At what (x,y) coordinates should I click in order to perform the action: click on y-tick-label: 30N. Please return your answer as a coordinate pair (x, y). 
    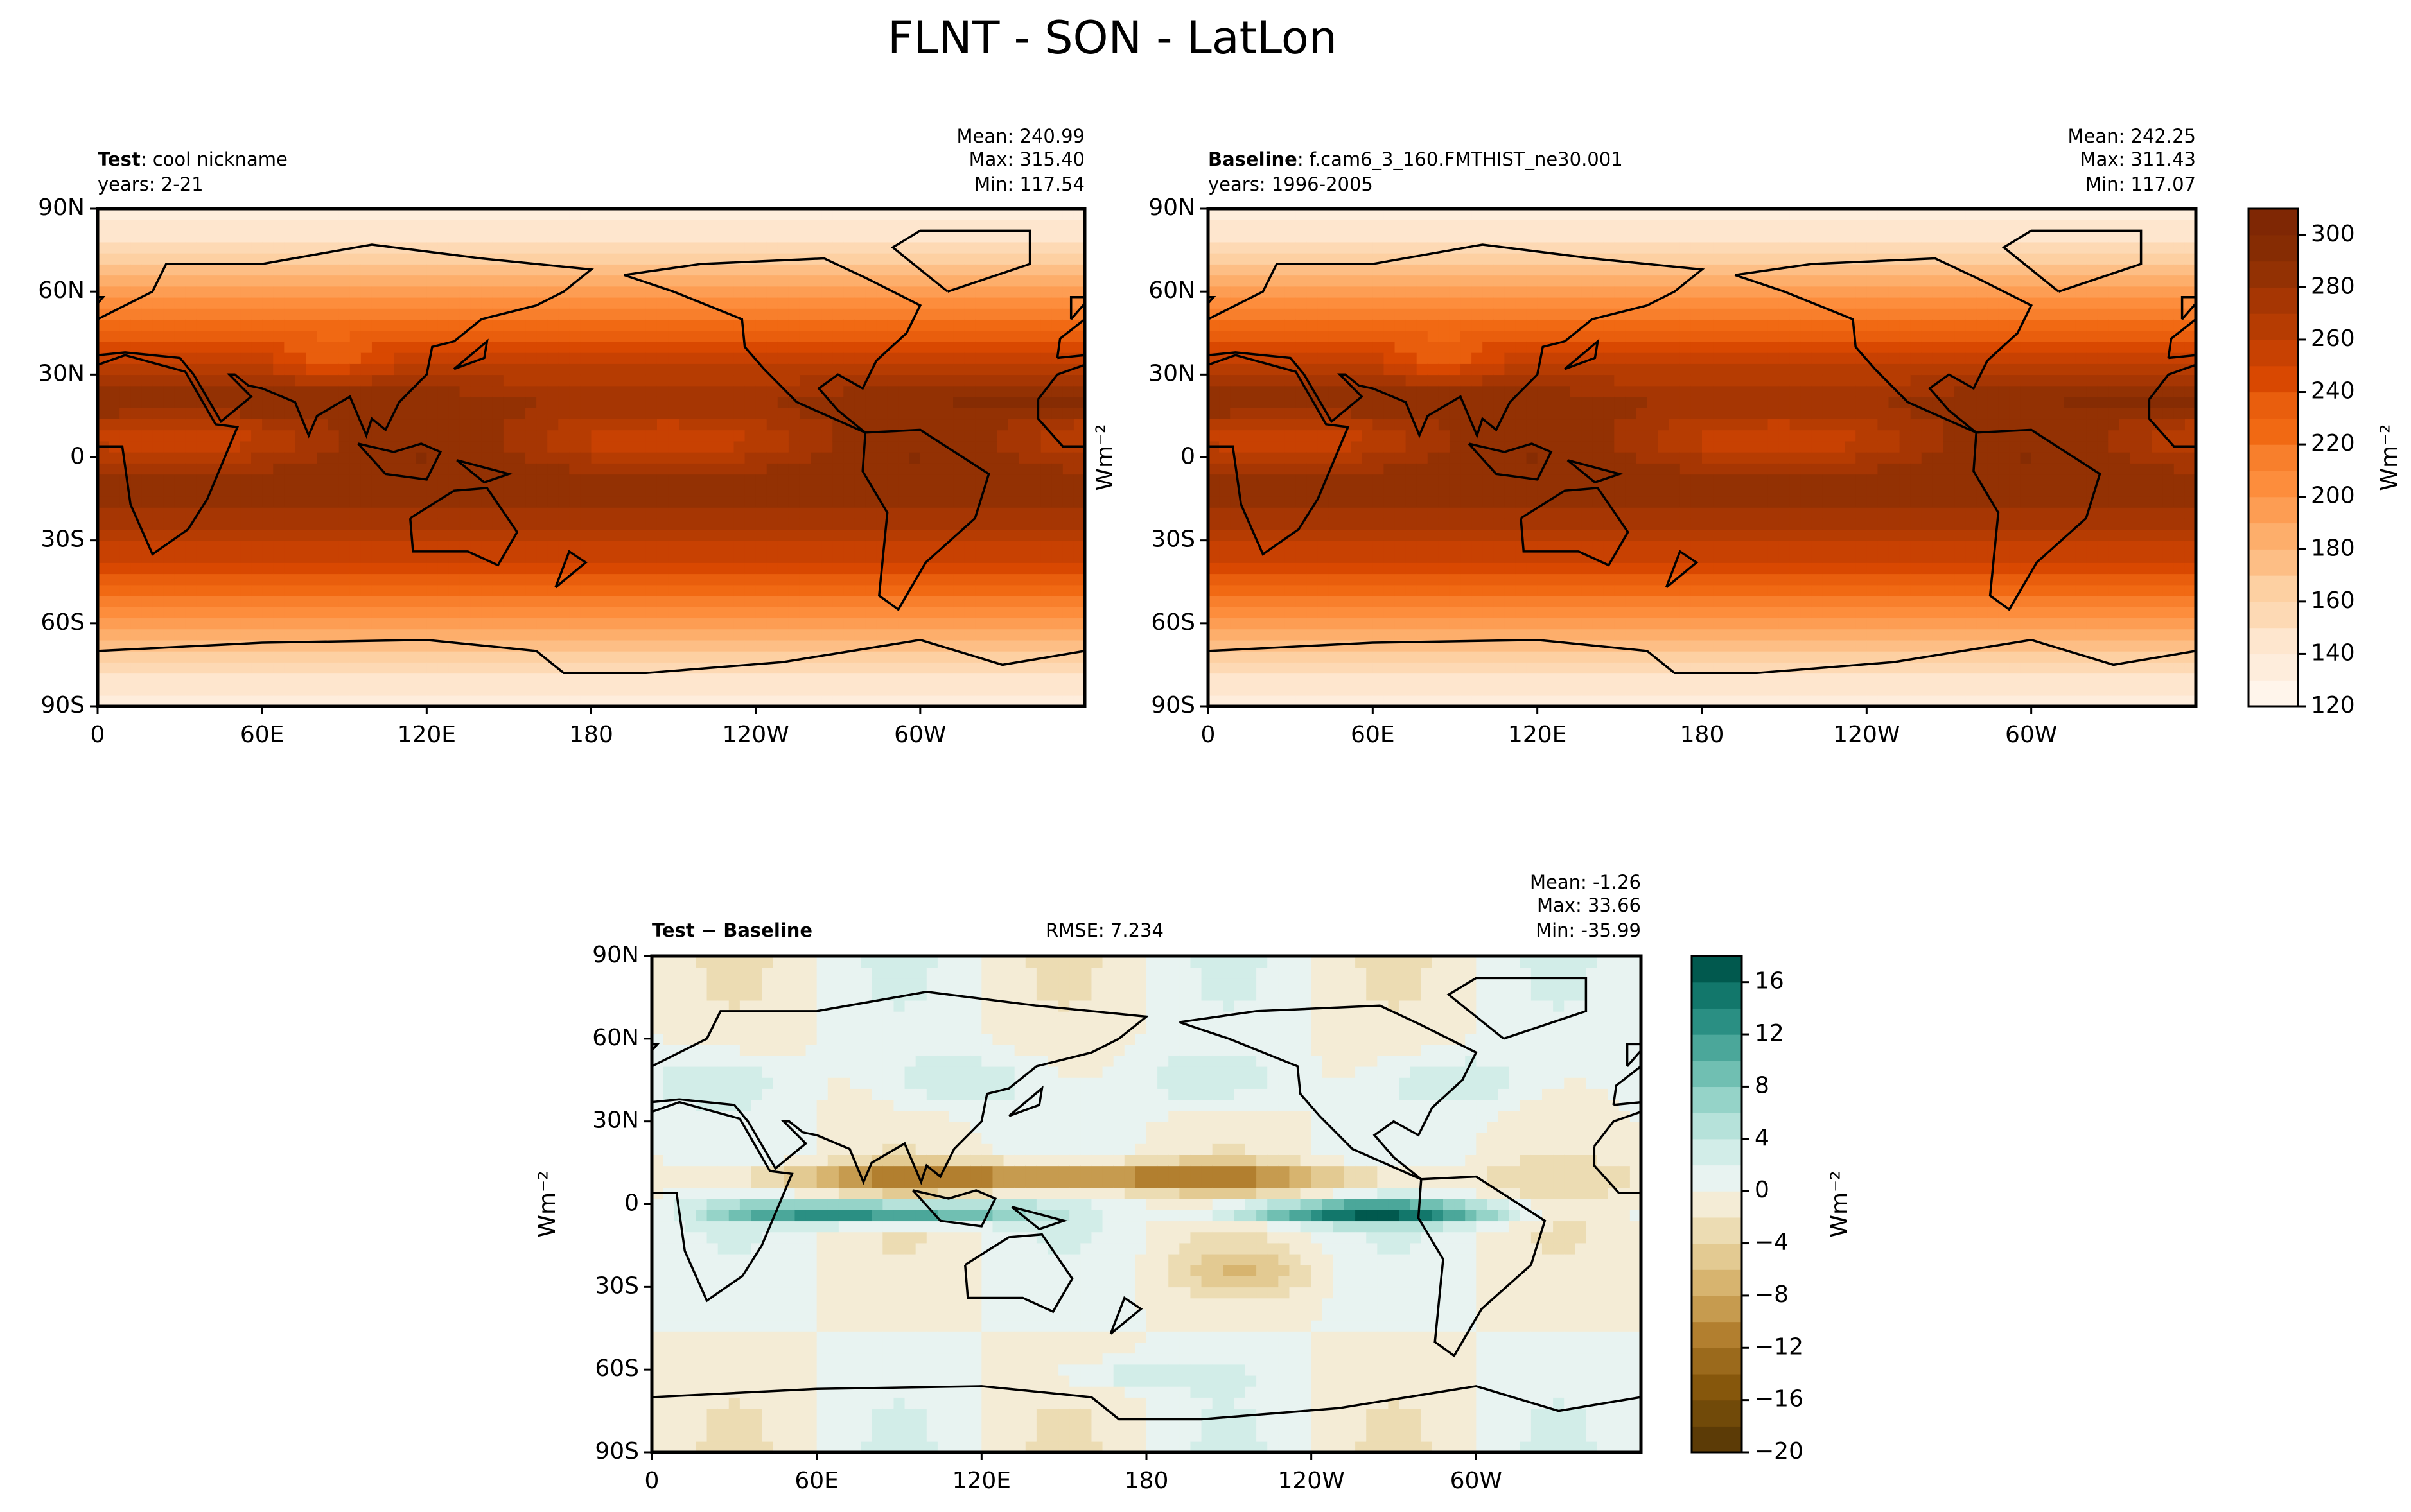
    Looking at the image, I should click on (62, 373).